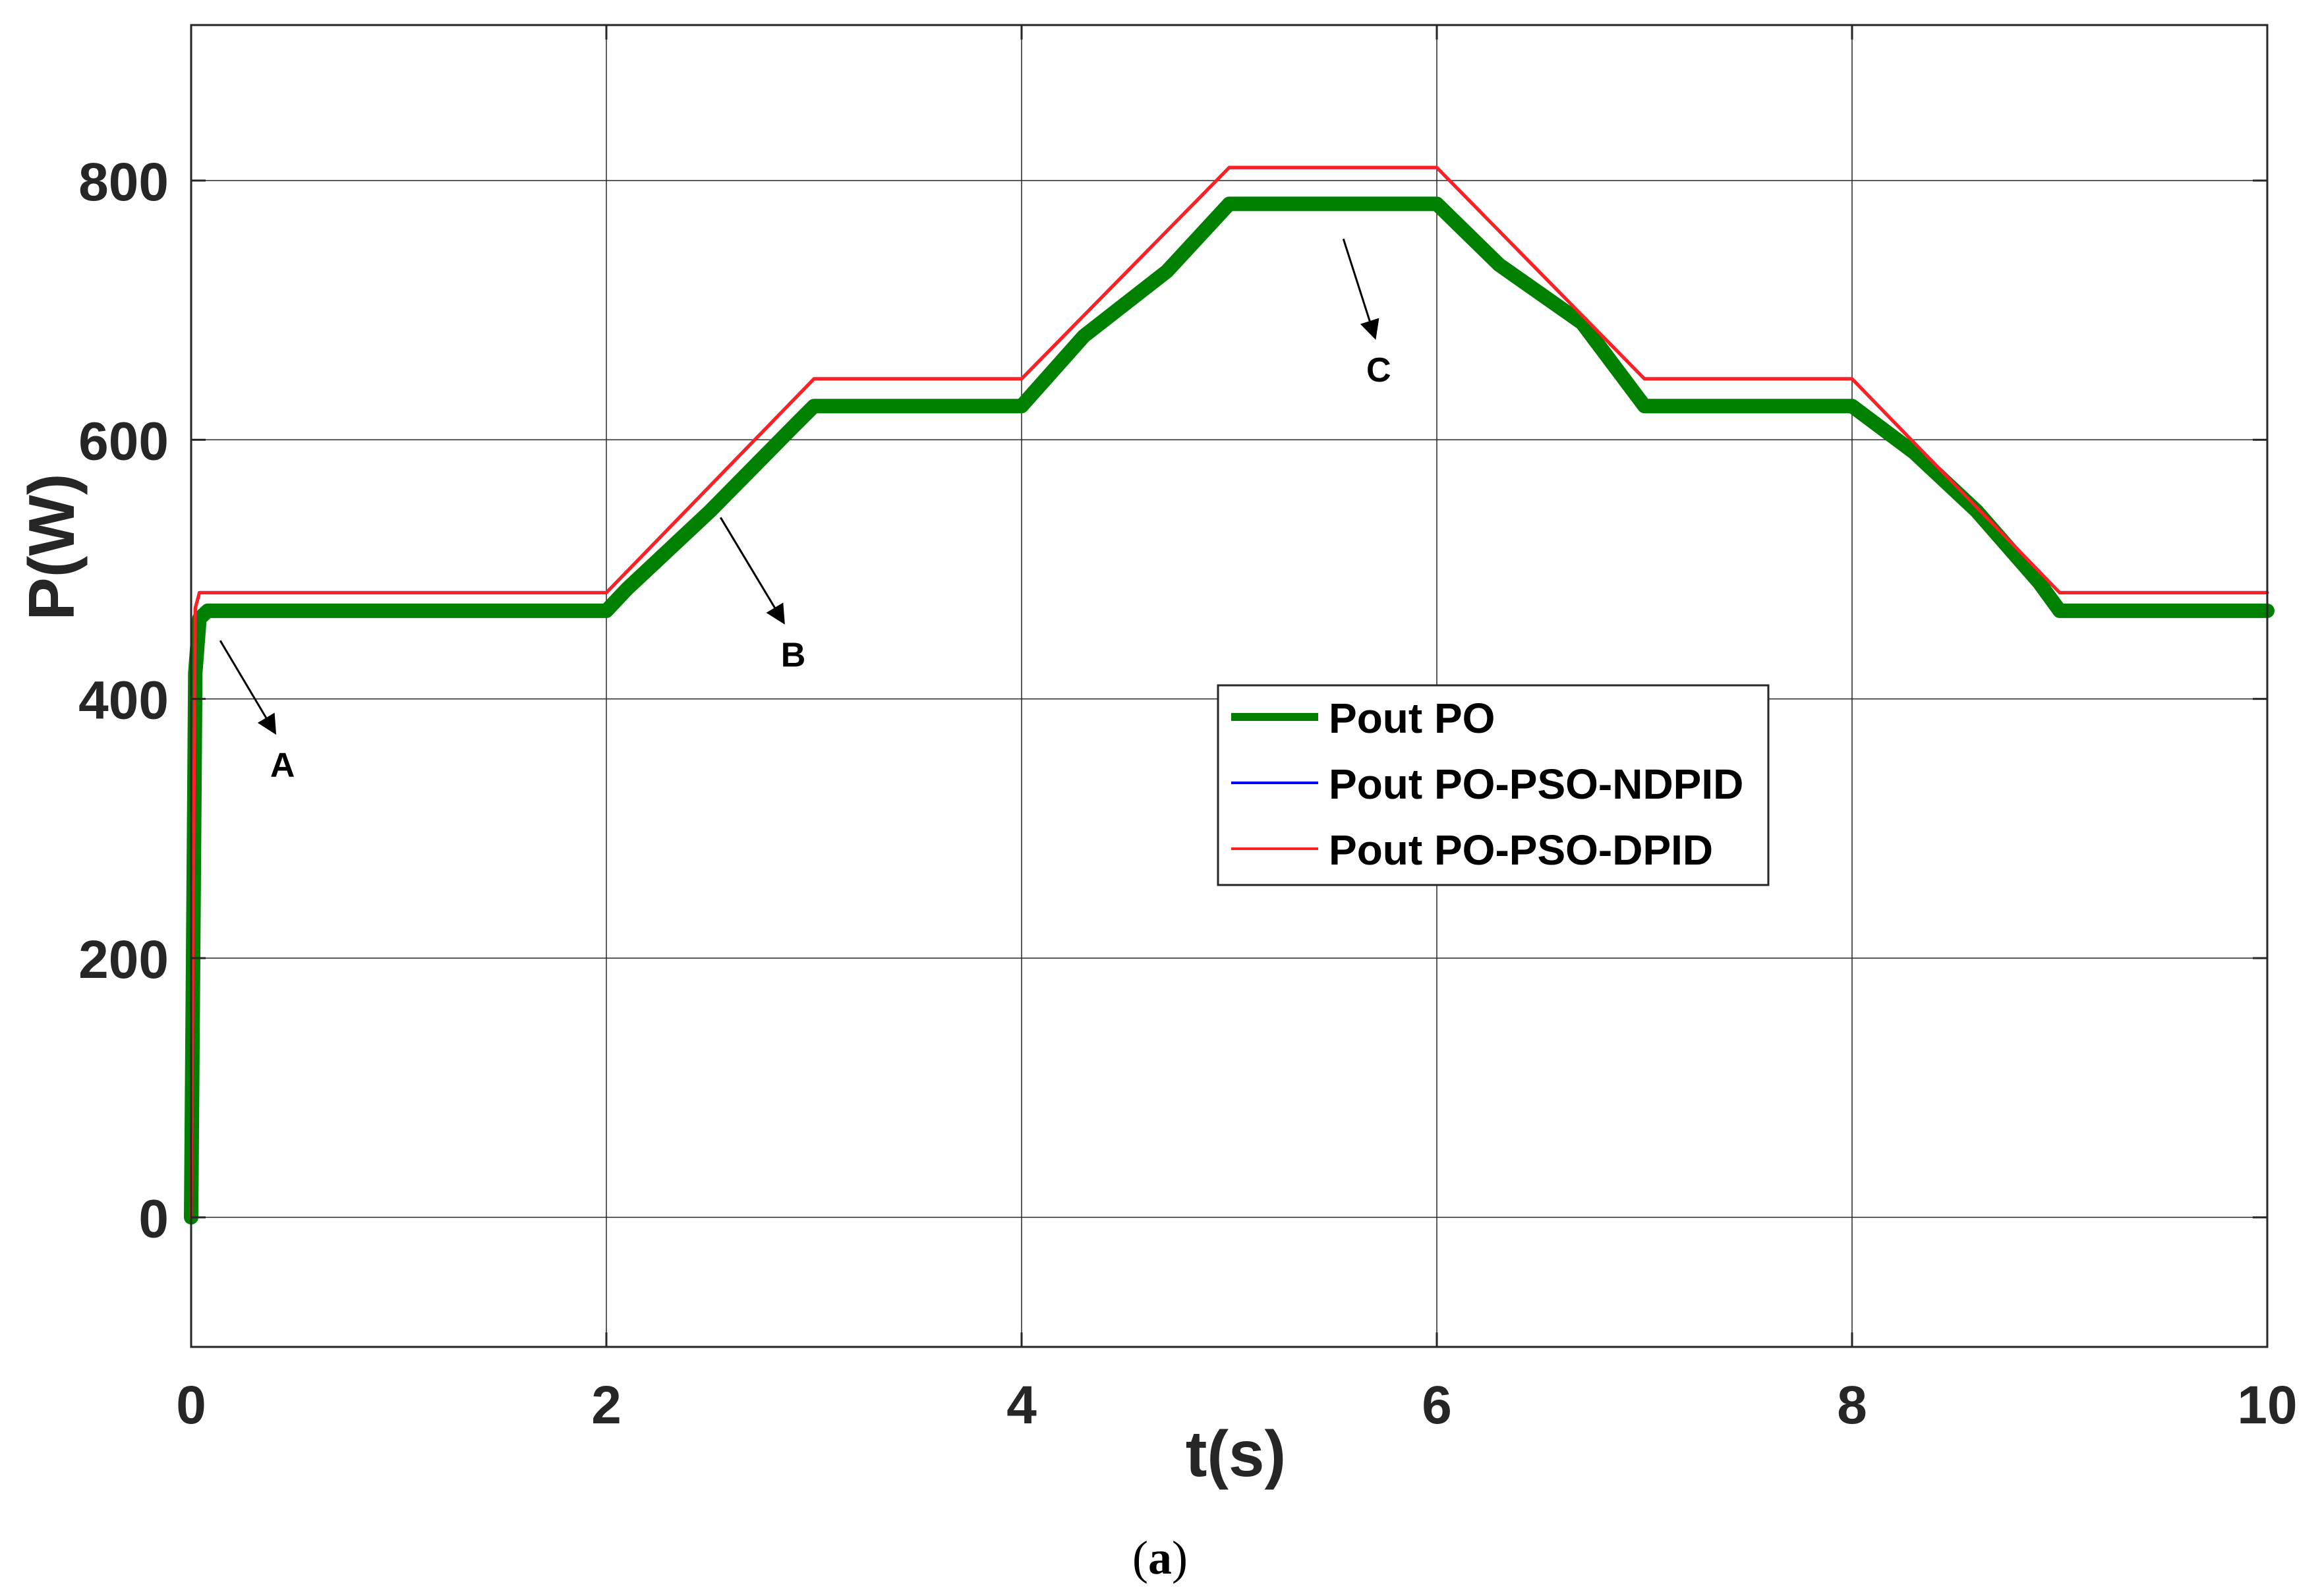 The width and height of the screenshot is (2320, 1596). I want to click on annotation-label-b: B, so click(793, 656).